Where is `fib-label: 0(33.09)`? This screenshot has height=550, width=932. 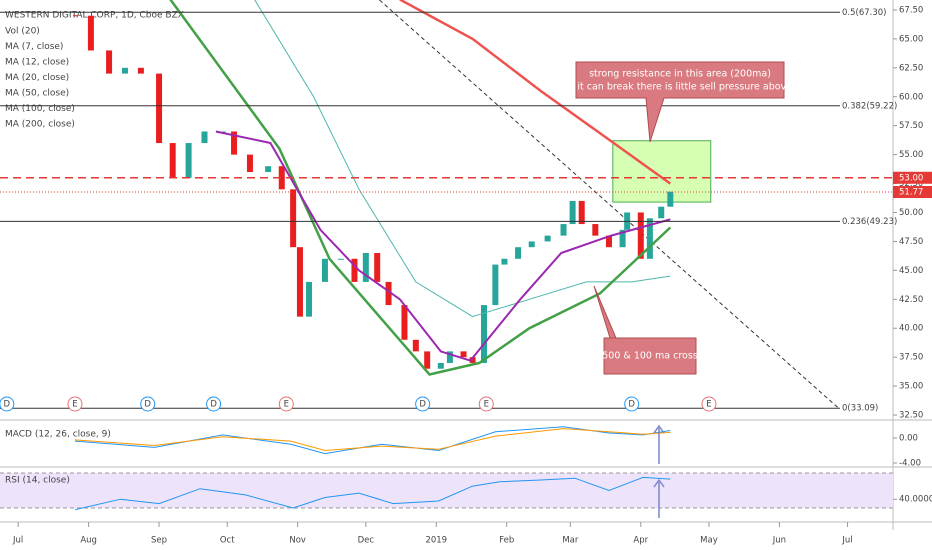
fib-label: 0(33.09) is located at coordinates (860, 409).